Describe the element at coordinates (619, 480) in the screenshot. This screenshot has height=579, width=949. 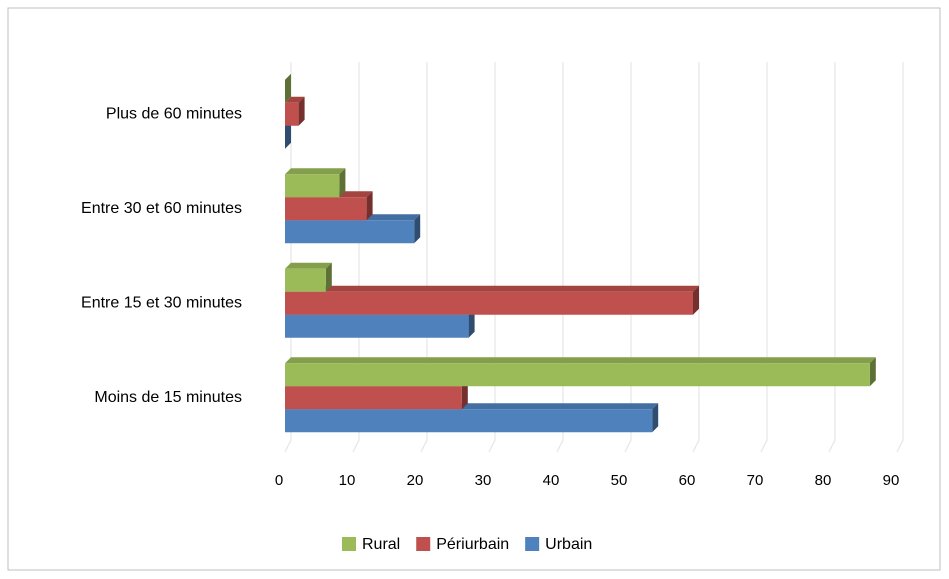
I see `x-tick-label: 50` at that location.